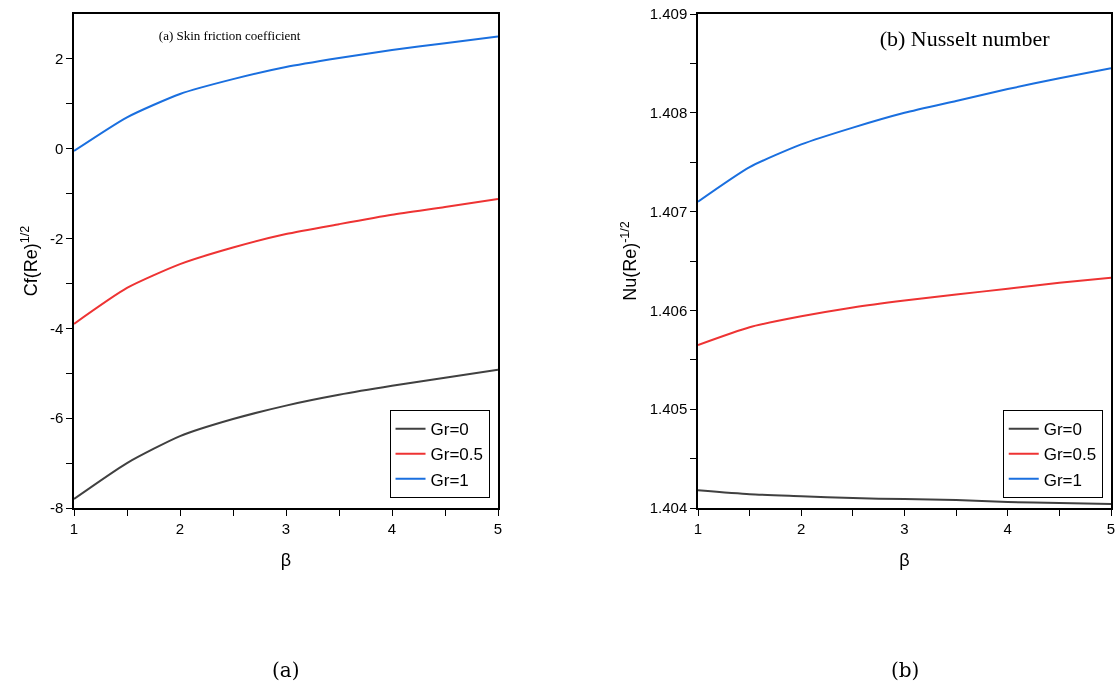 Image resolution: width=1119 pixels, height=688 pixels. I want to click on y-tick-label: 1.405, so click(668, 409).